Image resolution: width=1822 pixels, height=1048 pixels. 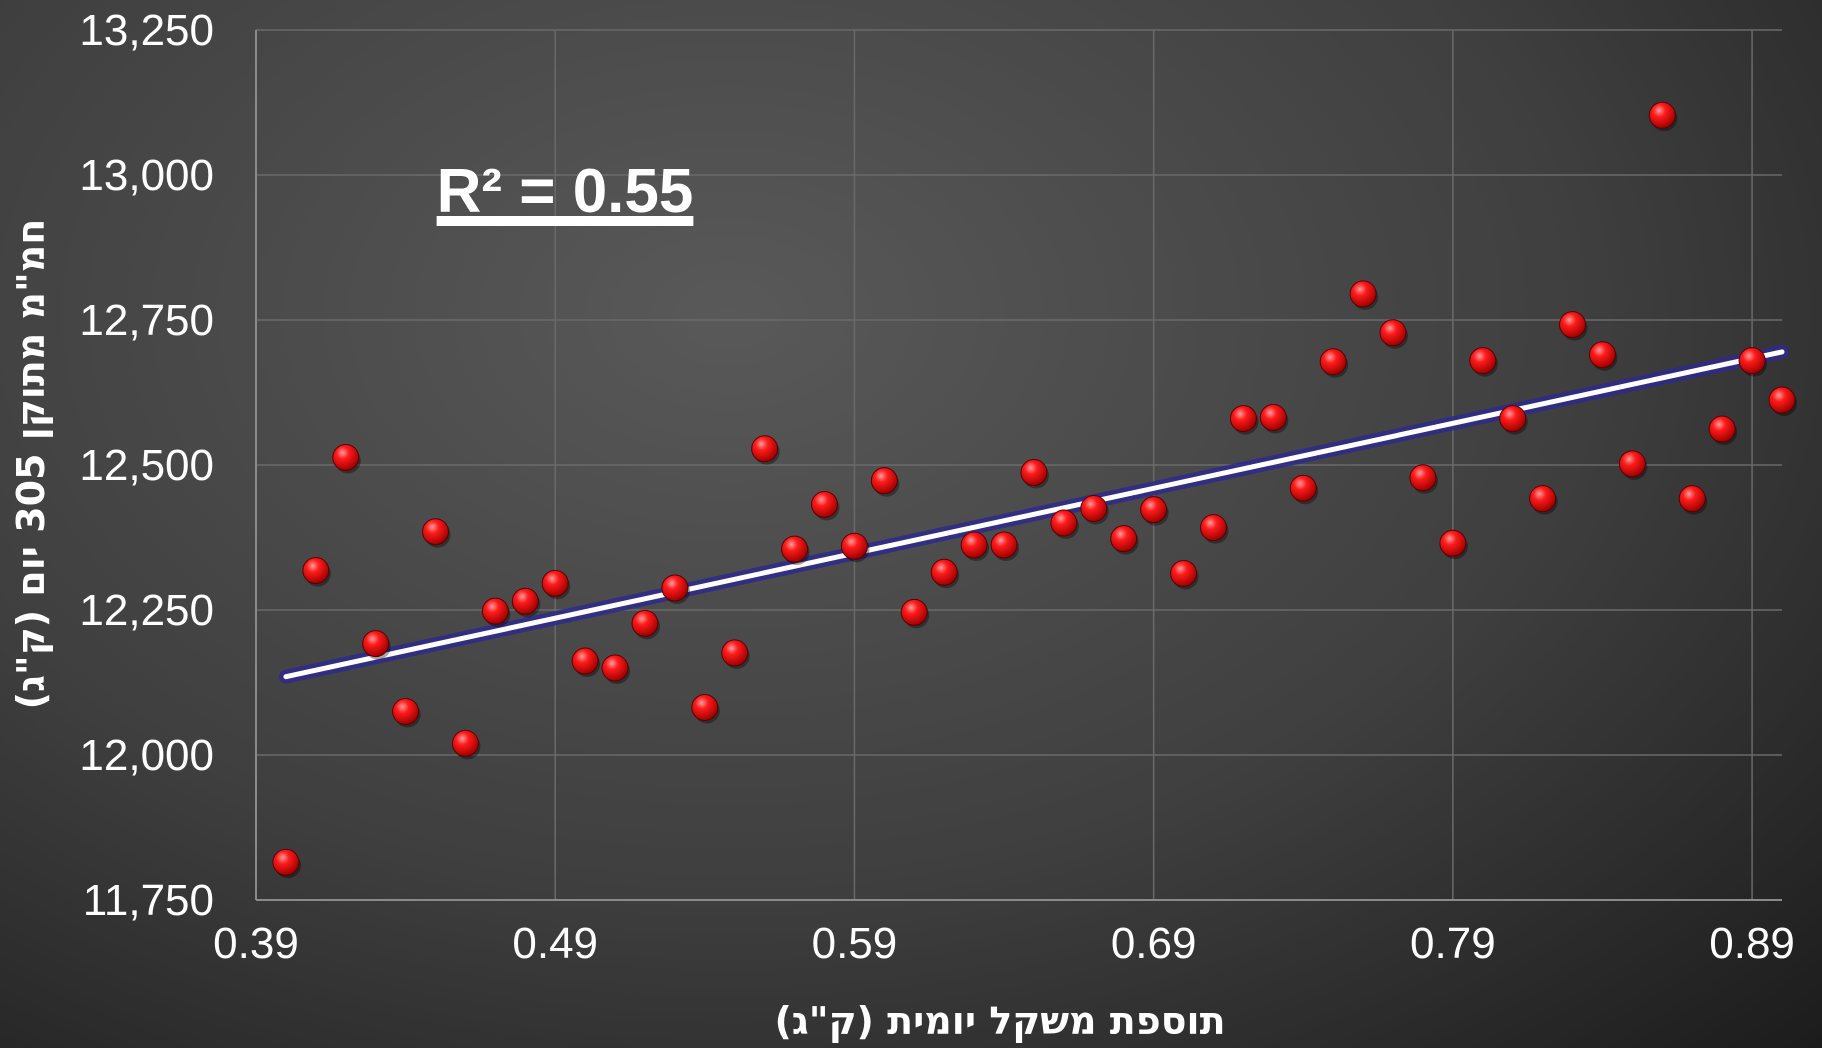 What do you see at coordinates (1453, 943) in the screenshot?
I see `x-tick-label: 0.79` at bounding box center [1453, 943].